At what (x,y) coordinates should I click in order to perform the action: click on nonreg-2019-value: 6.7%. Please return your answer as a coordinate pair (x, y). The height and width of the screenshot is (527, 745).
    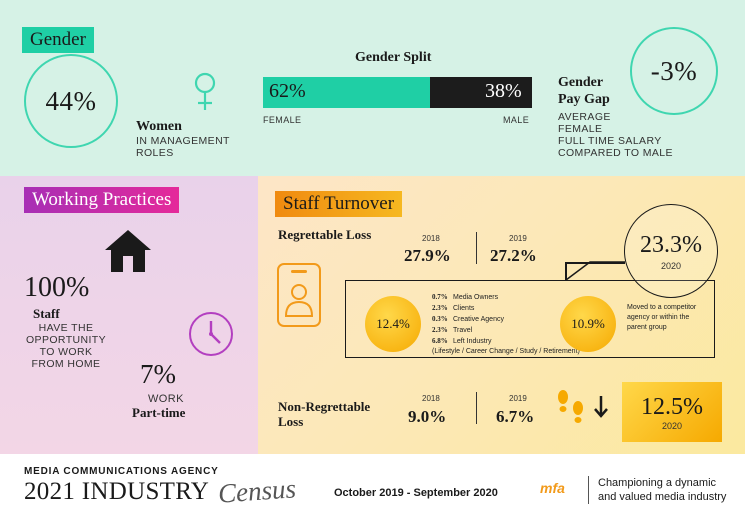
    Looking at the image, I should click on (515, 416).